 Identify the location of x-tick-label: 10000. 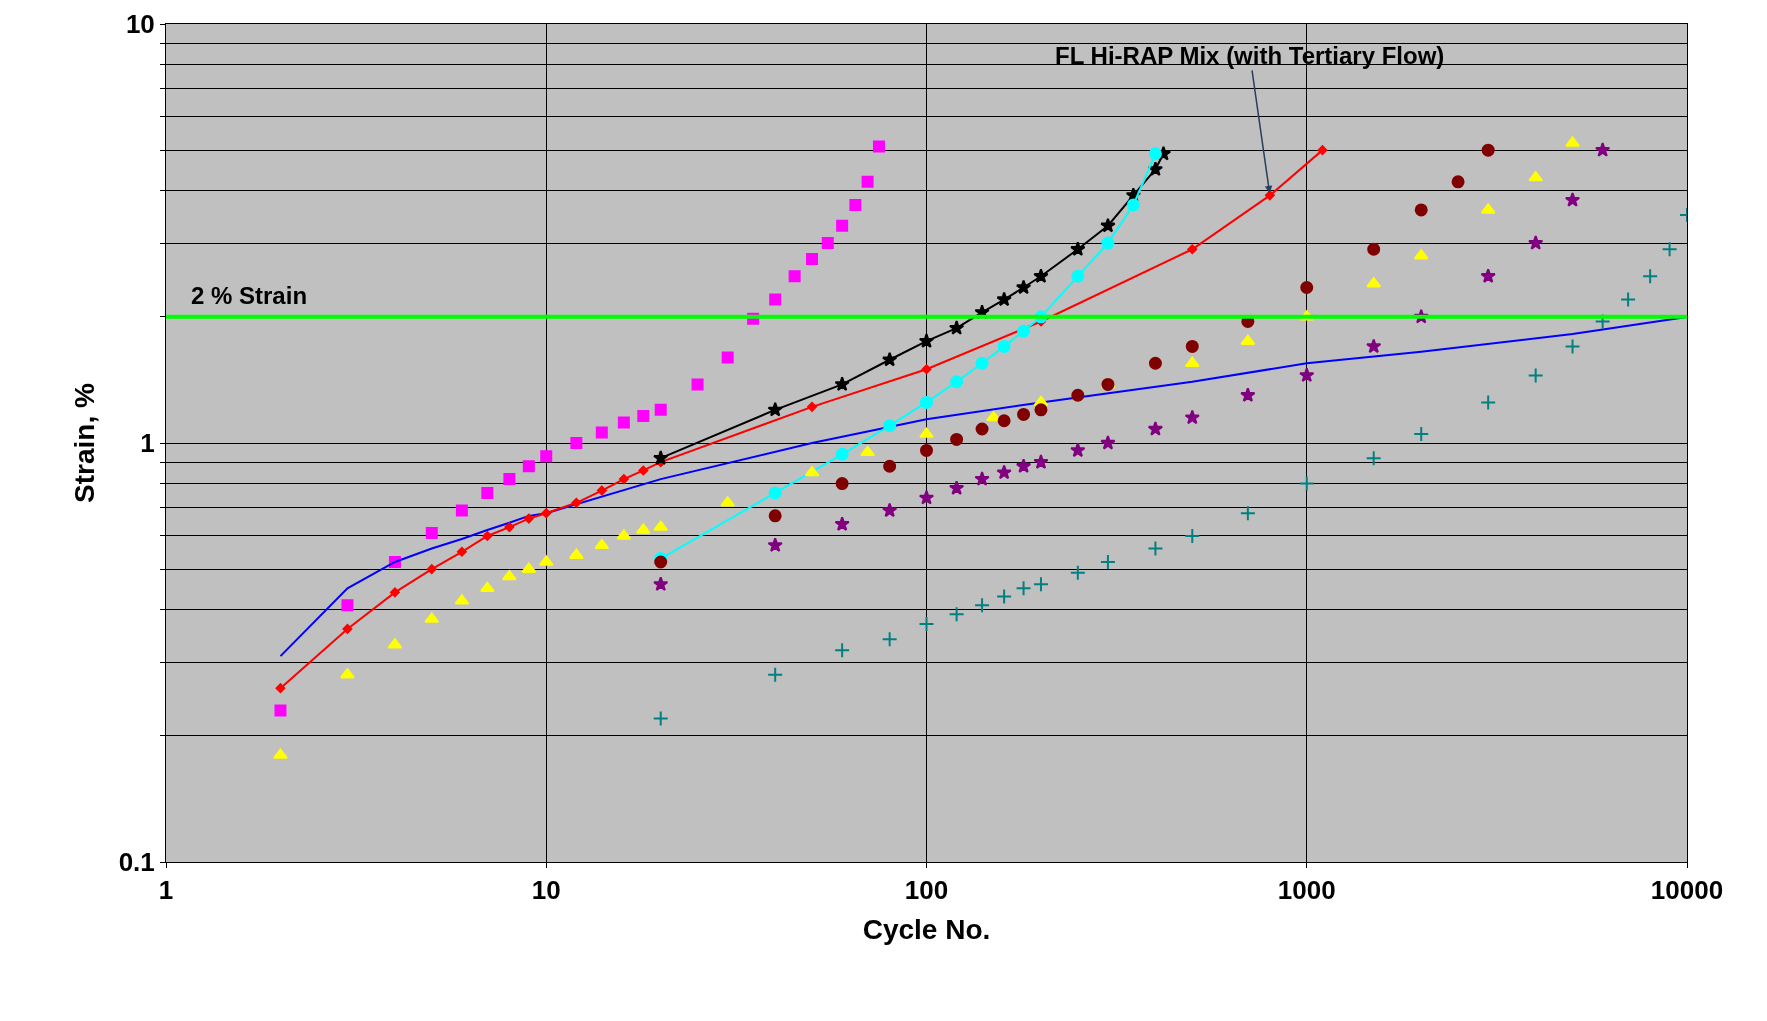
(1687, 890).